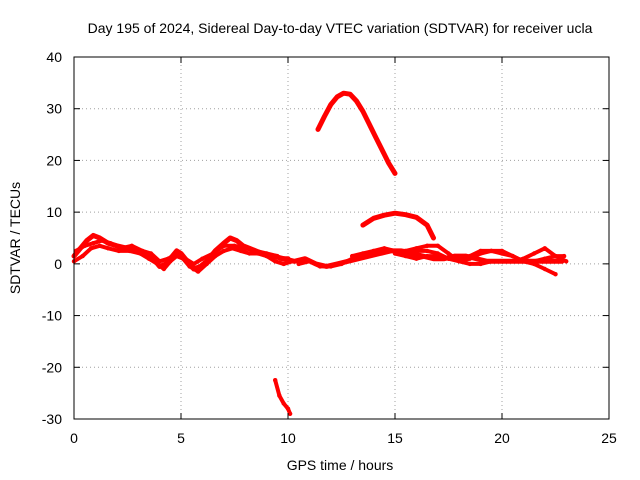 This screenshot has width=640, height=480. I want to click on x-tick-label: 10, so click(288, 438).